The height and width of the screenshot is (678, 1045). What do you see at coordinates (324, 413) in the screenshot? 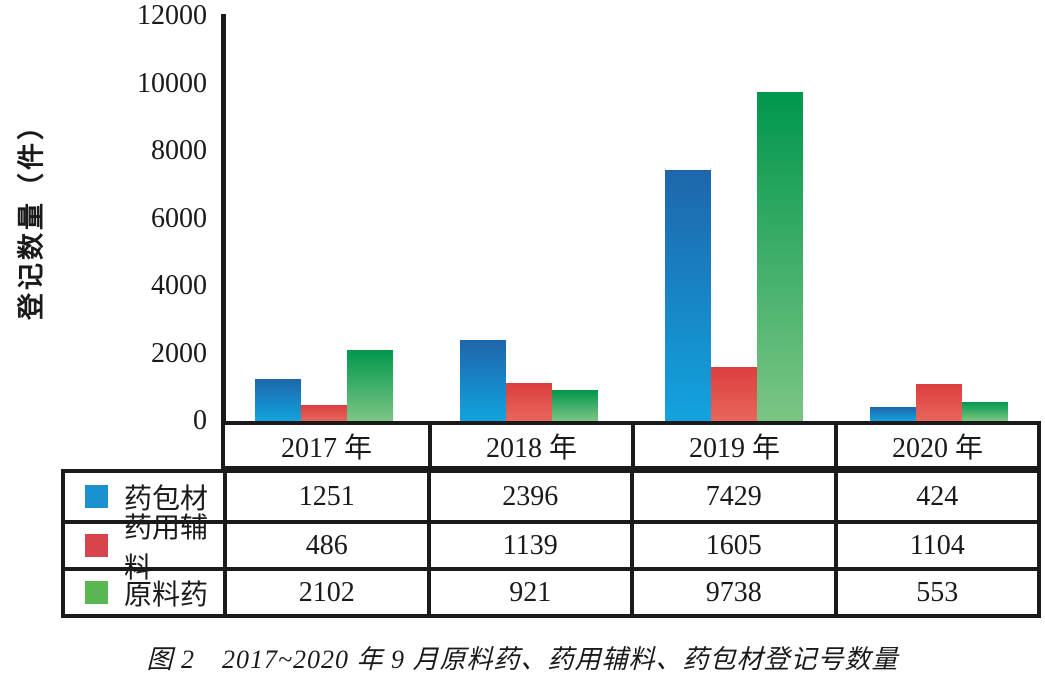
I see `bar-excipients-2017` at bounding box center [324, 413].